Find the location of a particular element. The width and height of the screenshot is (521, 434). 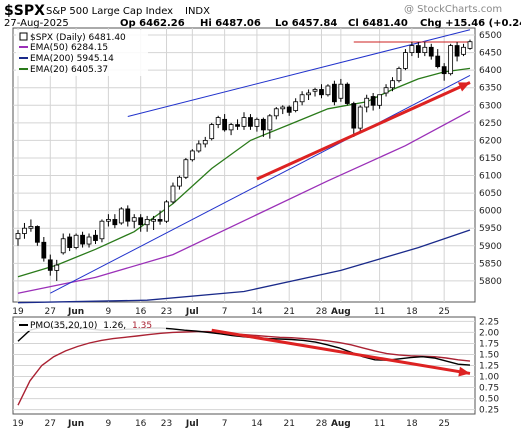

pmo-legend: PMO(35,20,10) 1.26, 1.35 is located at coordinates (91, 325).